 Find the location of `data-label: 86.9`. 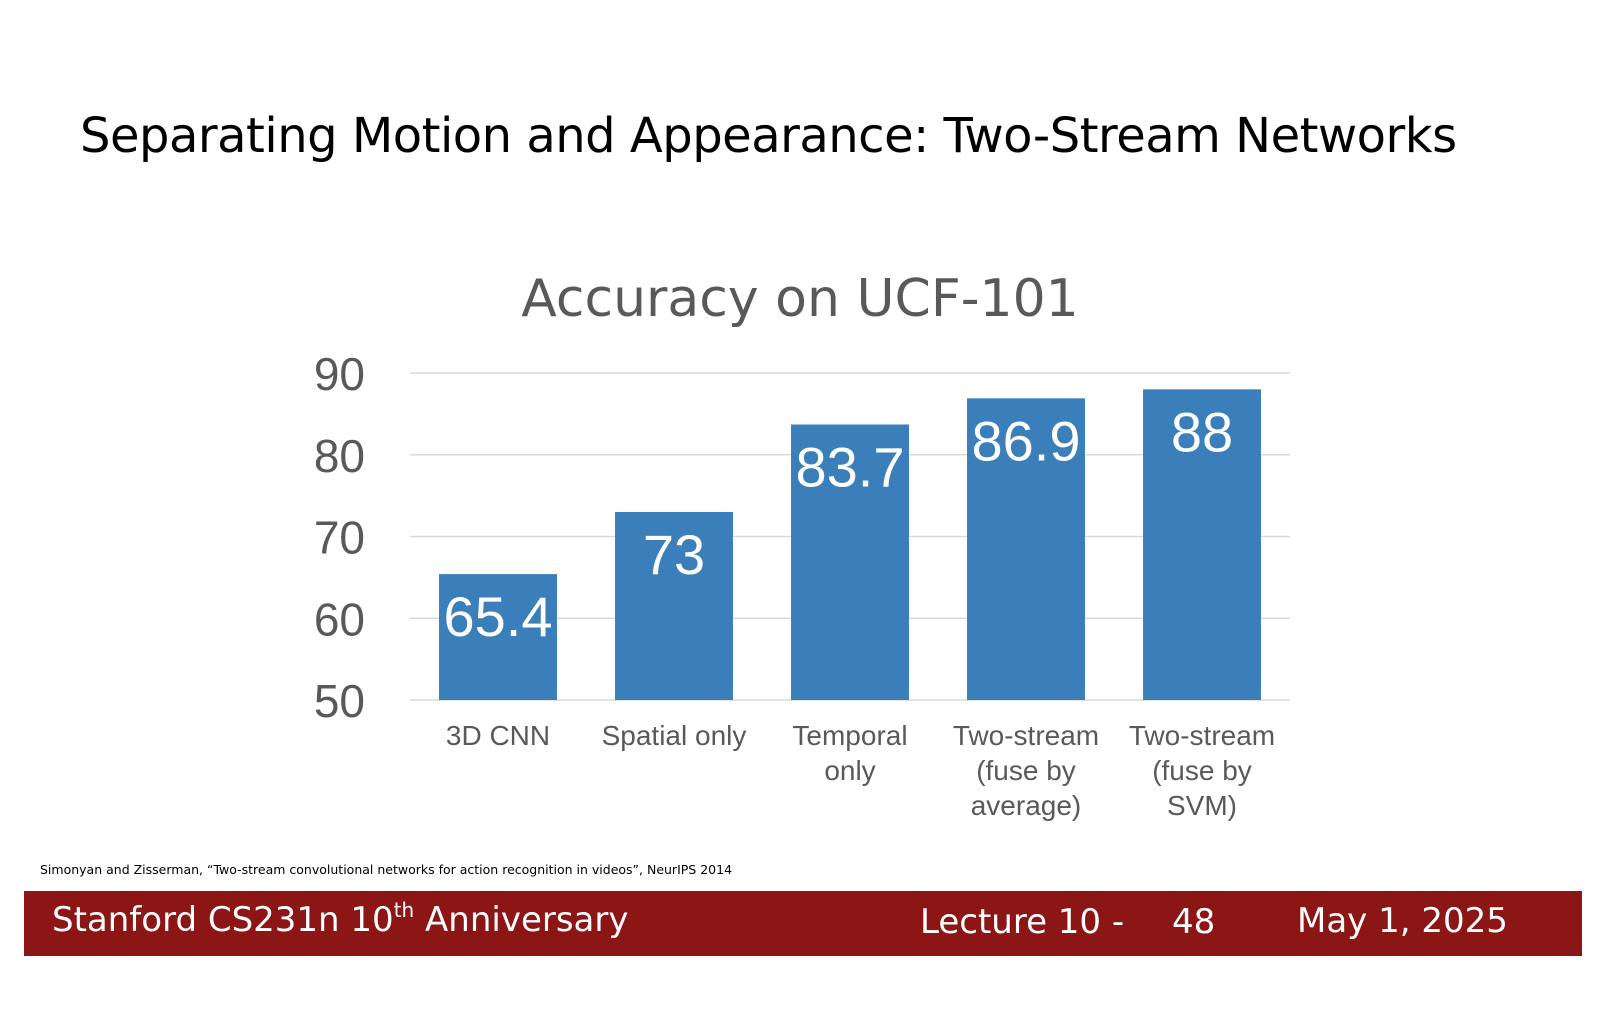

data-label: 86.9 is located at coordinates (1026, 440).